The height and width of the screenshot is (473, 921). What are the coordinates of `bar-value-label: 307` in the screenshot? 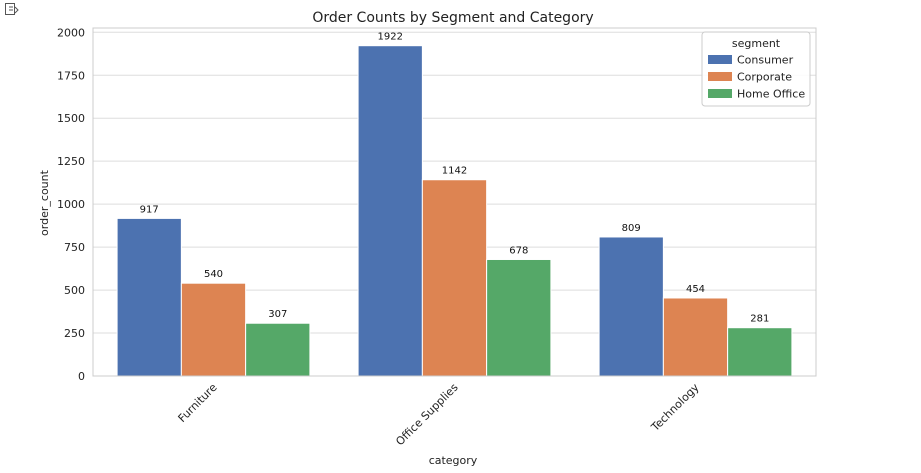 It's located at (277, 314).